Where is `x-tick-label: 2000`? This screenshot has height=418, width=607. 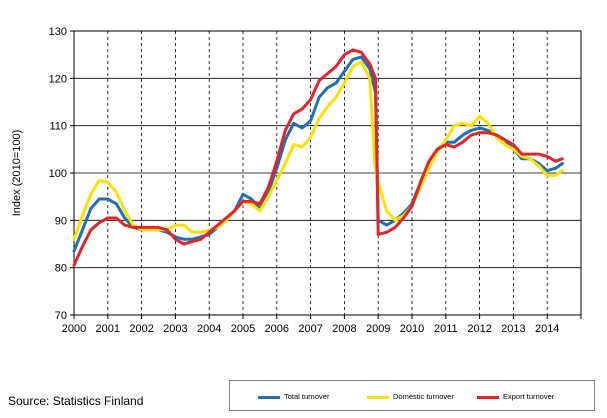 x-tick-label: 2000 is located at coordinates (74, 329).